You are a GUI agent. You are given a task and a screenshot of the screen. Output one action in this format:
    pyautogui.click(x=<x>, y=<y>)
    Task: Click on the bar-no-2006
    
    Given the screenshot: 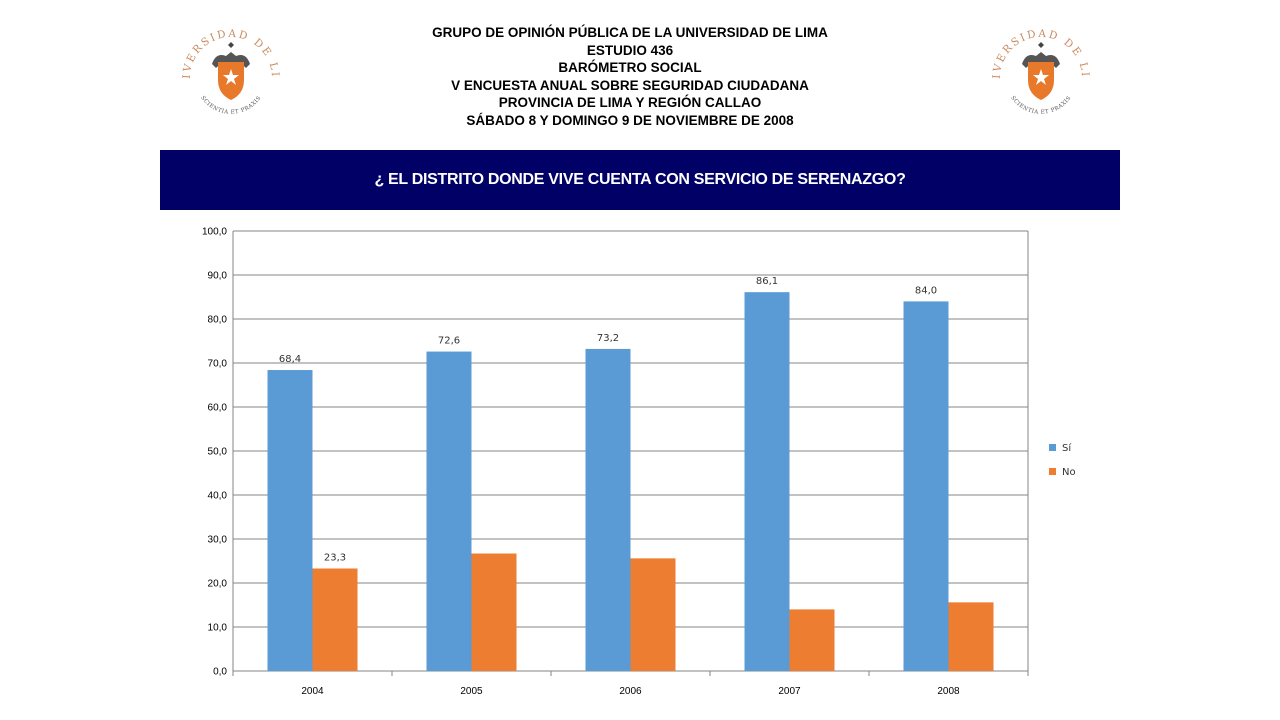 What is the action you would take?
    pyautogui.click(x=653, y=614)
    